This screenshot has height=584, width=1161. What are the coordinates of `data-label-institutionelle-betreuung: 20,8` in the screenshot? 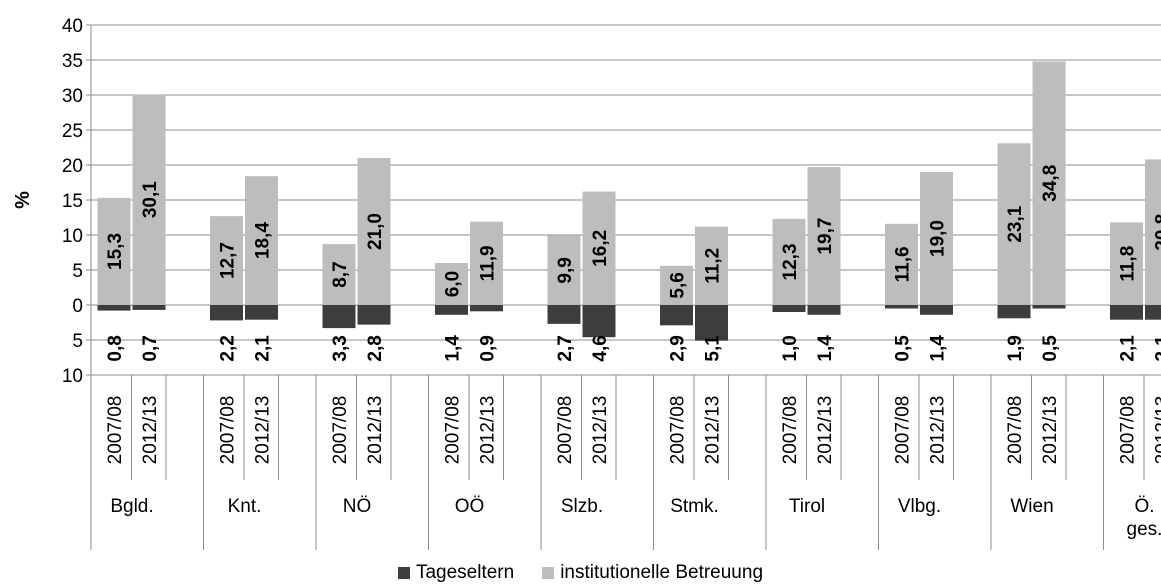 It's located at (1157, 232).